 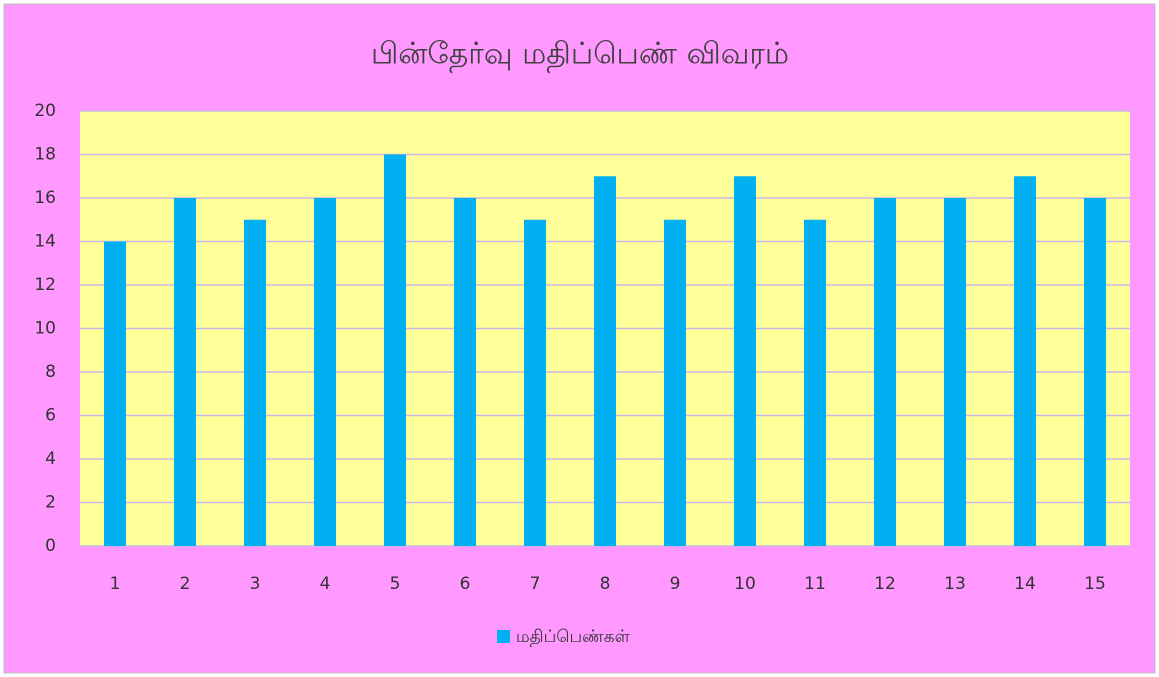 I want to click on x-tick-label: 12, so click(x=885, y=584).